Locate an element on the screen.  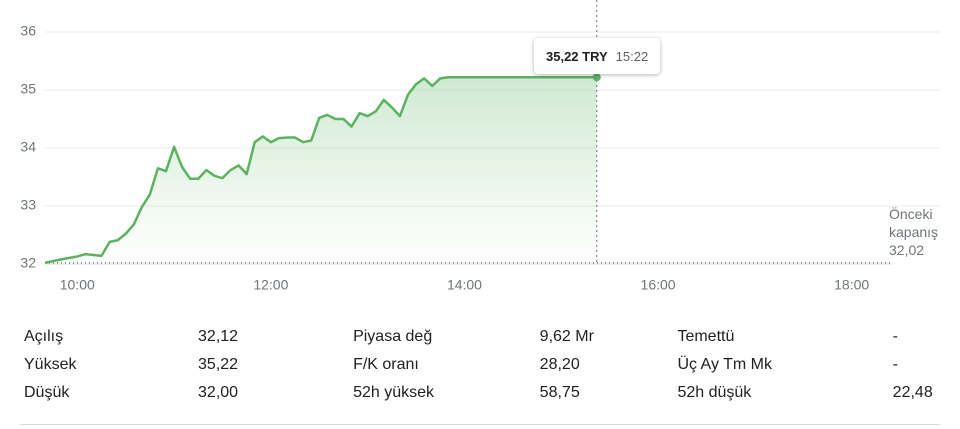
stat-label: Düşük is located at coordinates (47, 392).